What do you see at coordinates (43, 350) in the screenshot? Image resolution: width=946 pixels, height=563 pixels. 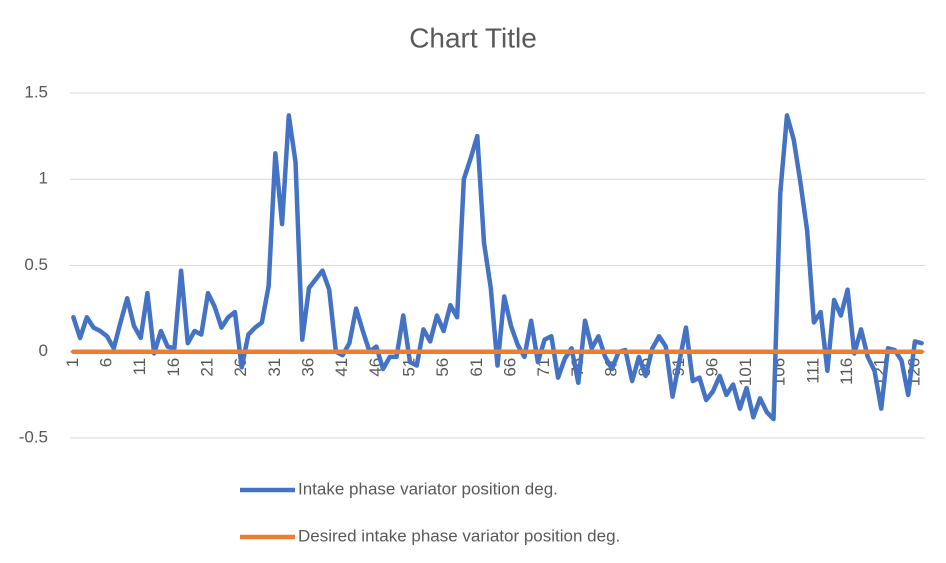 I see `y-tick-label: 0` at bounding box center [43, 350].